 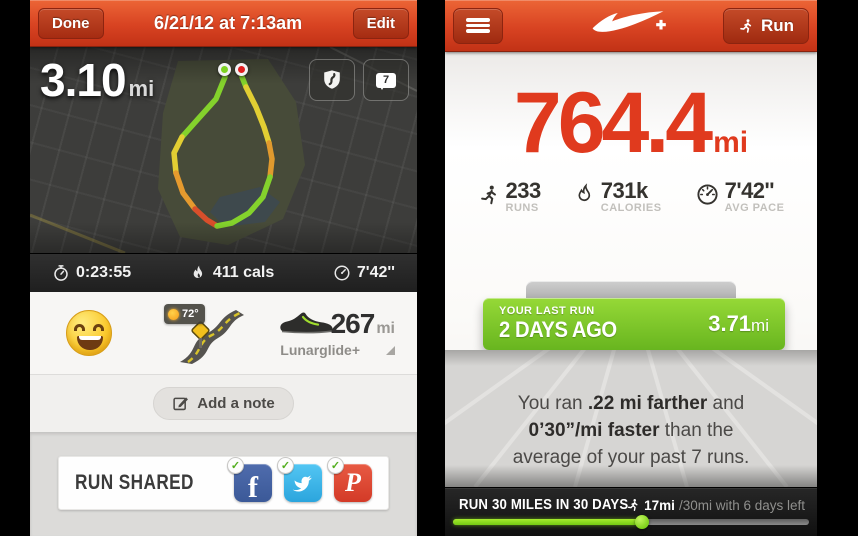 What do you see at coordinates (631, 292) in the screenshot?
I see `last-run-shelf` at bounding box center [631, 292].